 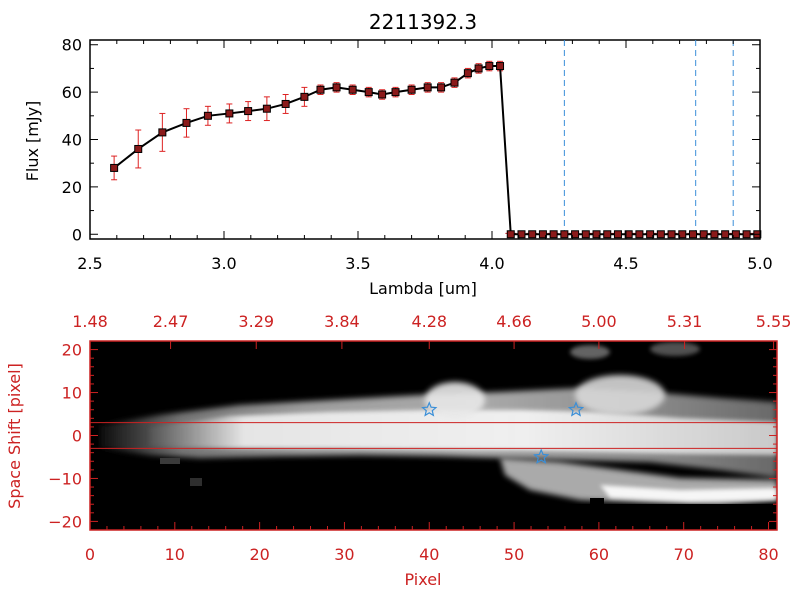 I want to click on pixel-tick-label: 40, so click(x=429, y=554).